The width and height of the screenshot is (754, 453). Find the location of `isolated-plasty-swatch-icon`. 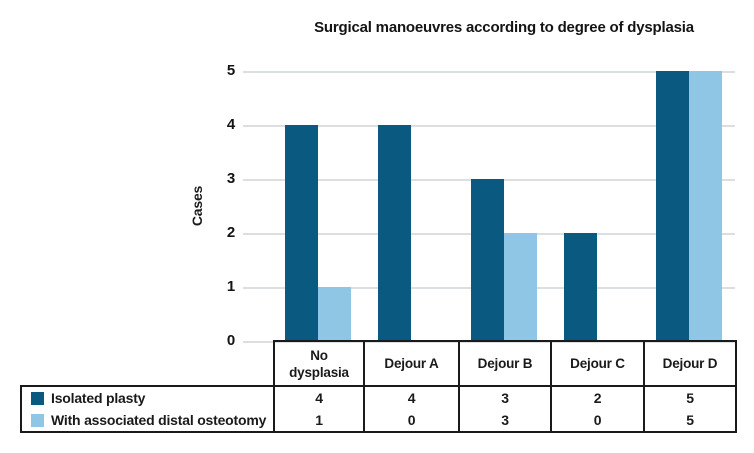

isolated-plasty-swatch-icon is located at coordinates (37, 398).